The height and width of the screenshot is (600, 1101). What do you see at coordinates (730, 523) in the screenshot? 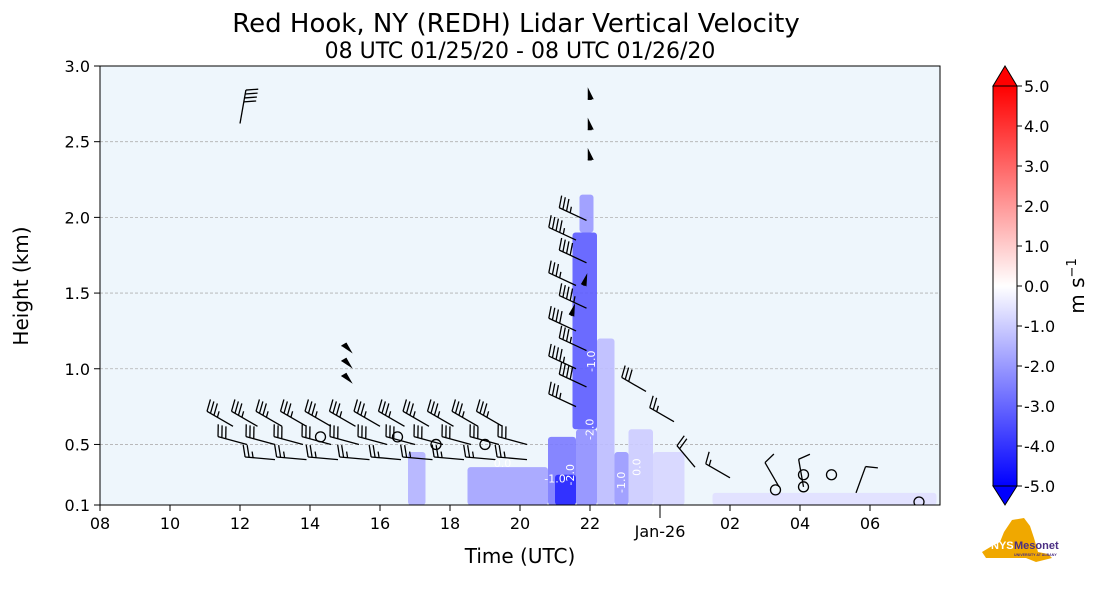
I see `x-tick-label: 02` at bounding box center [730, 523].